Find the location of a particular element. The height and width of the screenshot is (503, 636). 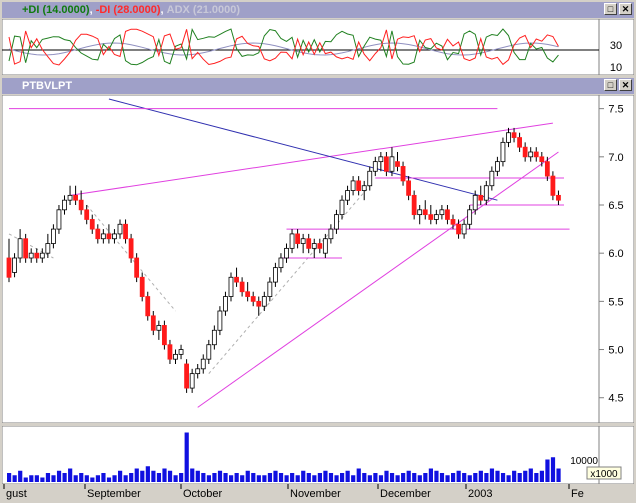

close-button: ✕ is located at coordinates (625, 85).